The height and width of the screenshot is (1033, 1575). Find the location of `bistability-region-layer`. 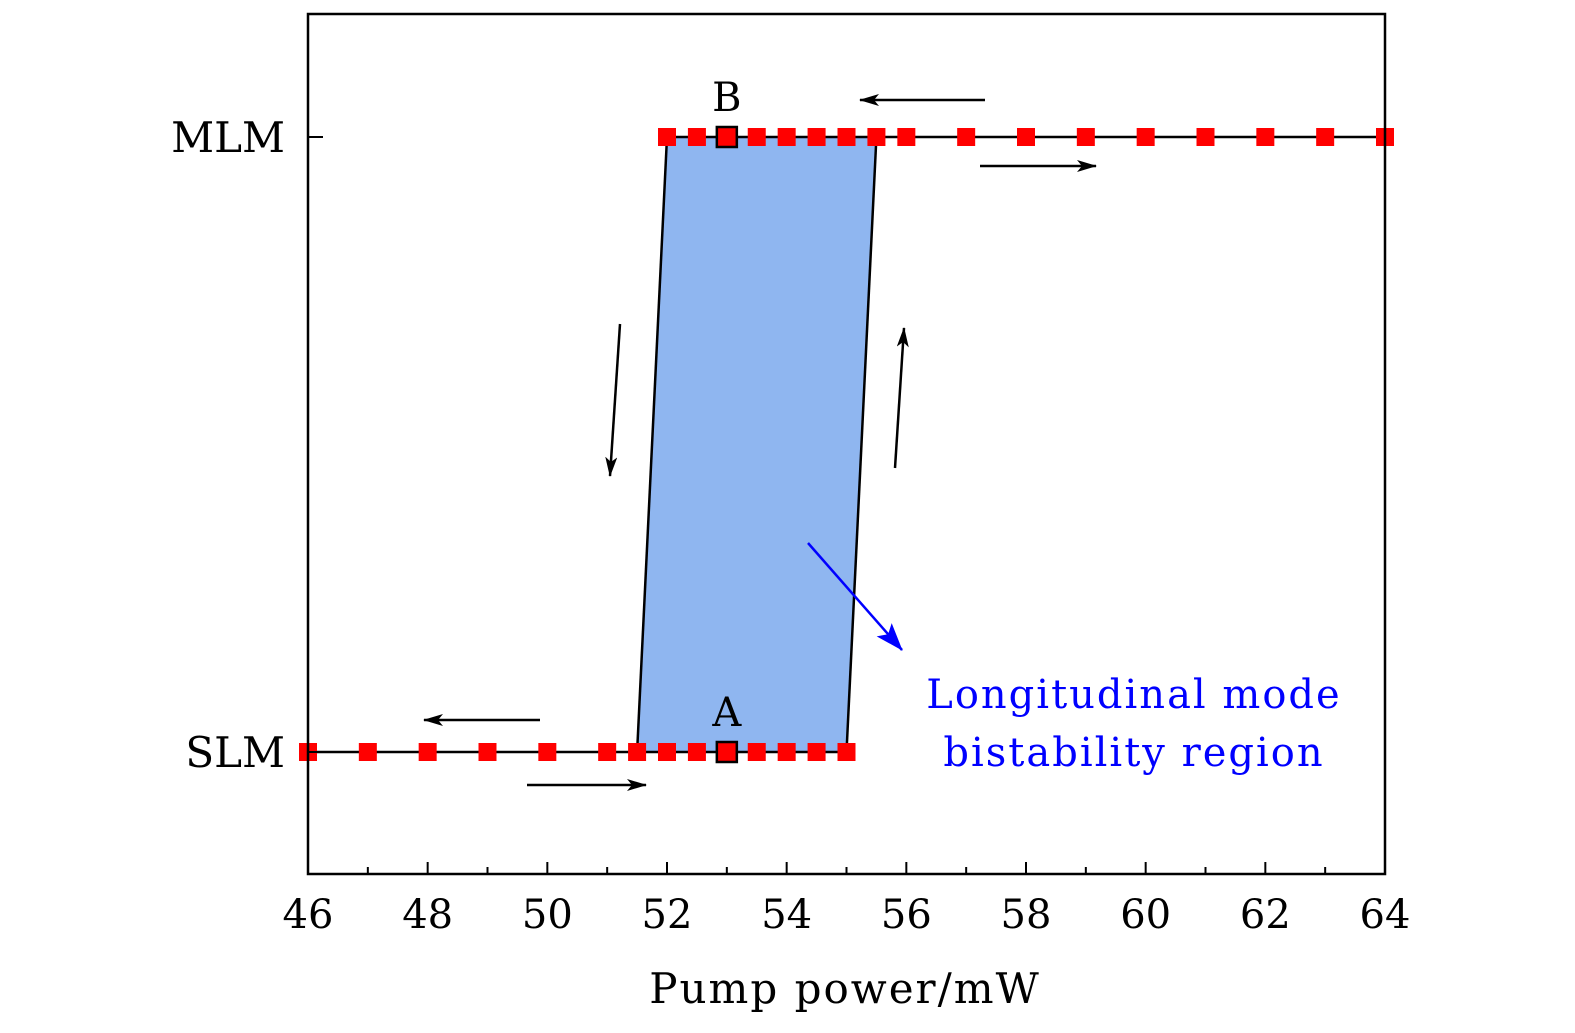

bistability-region-layer is located at coordinates (757, 444).